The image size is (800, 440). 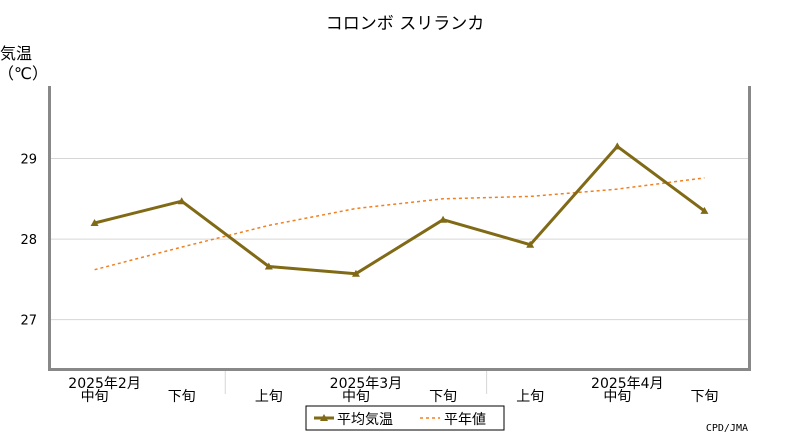 What do you see at coordinates (24, 73) in the screenshot?
I see `y-axis-unit: （℃）` at bounding box center [24, 73].